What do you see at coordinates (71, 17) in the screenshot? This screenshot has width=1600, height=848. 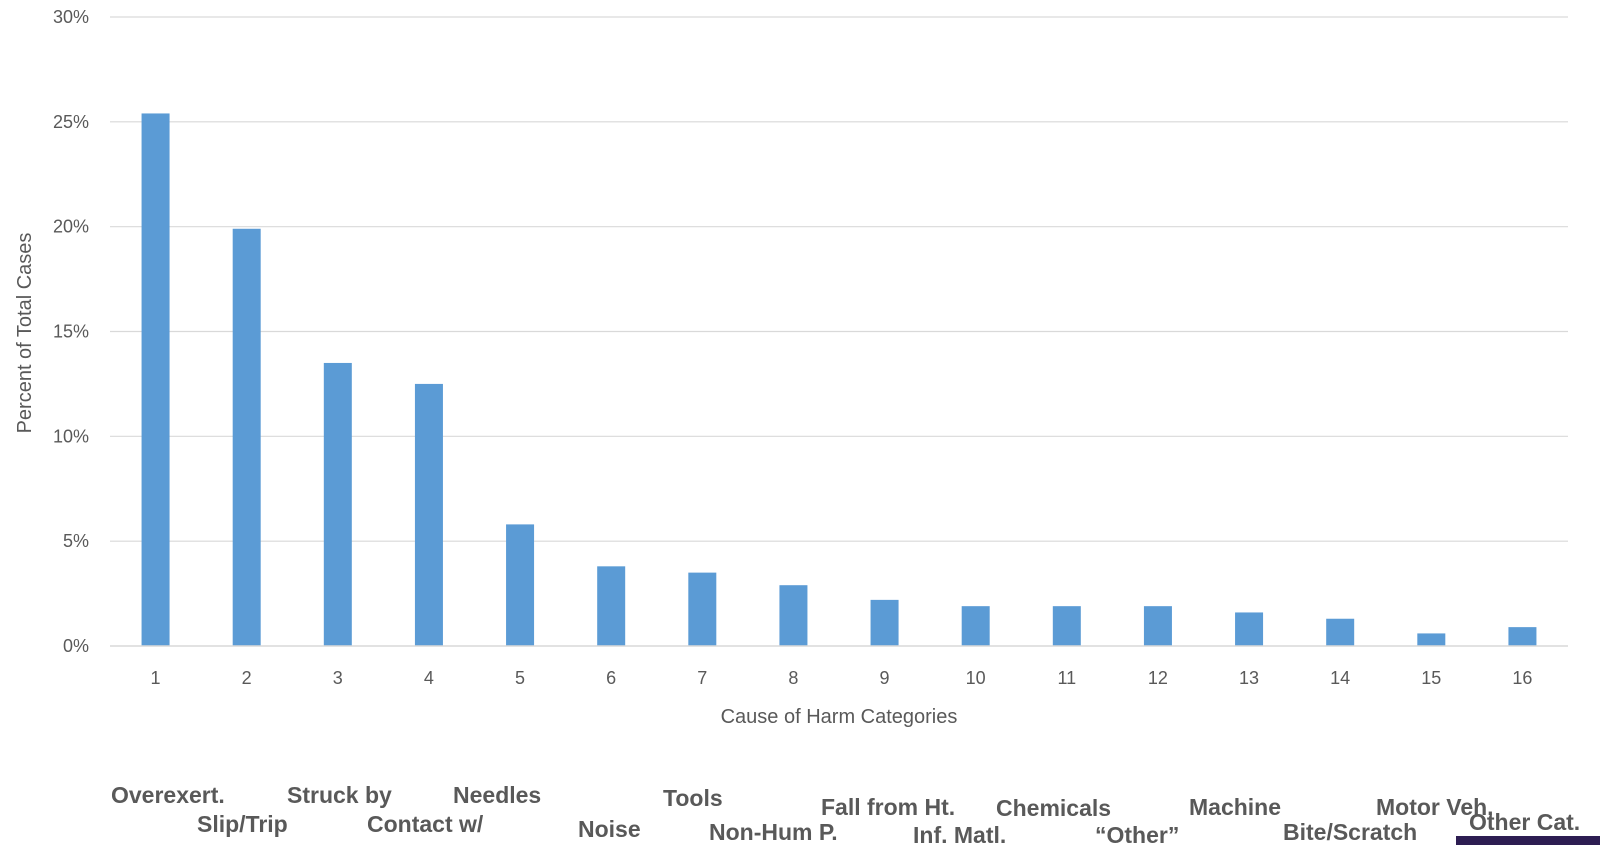 I see `y-tick-label: 30%` at bounding box center [71, 17].